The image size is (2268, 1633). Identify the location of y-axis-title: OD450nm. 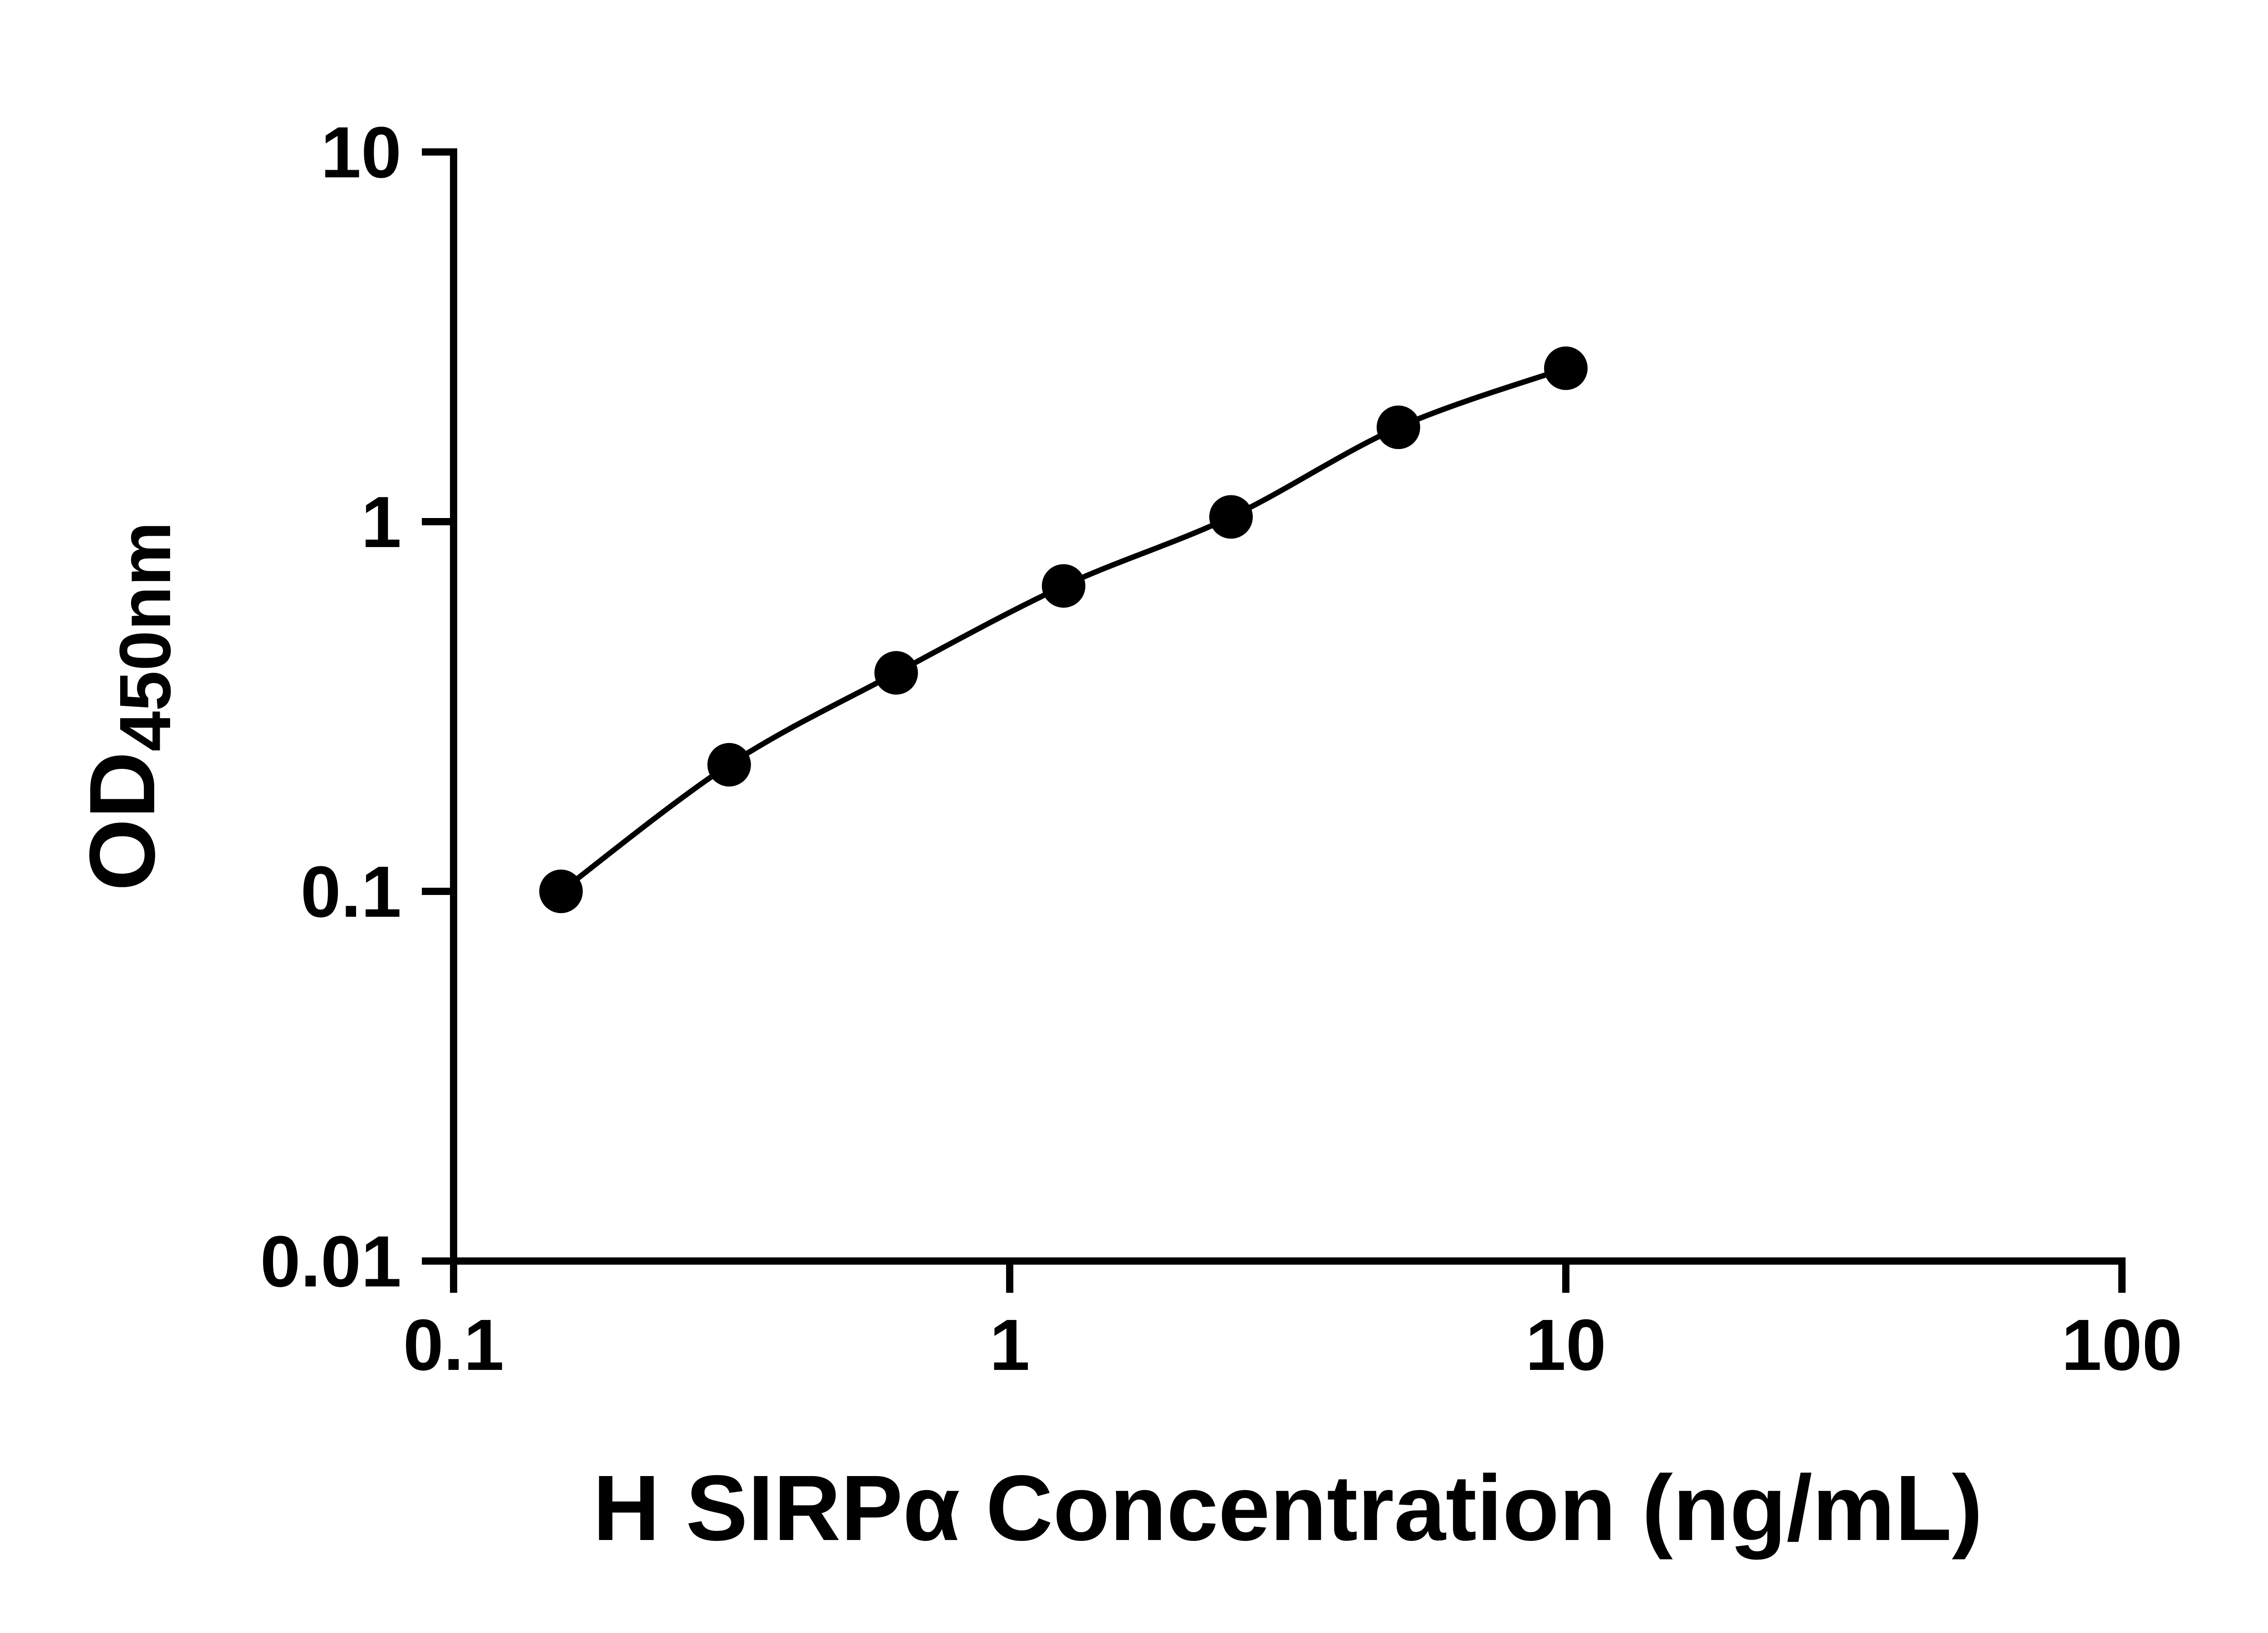
(128, 706).